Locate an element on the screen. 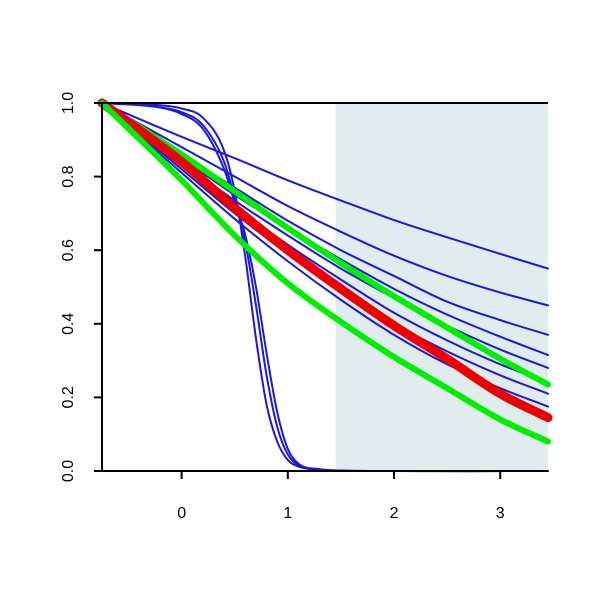  y-tick-label: 0.6 is located at coordinates (68, 250).